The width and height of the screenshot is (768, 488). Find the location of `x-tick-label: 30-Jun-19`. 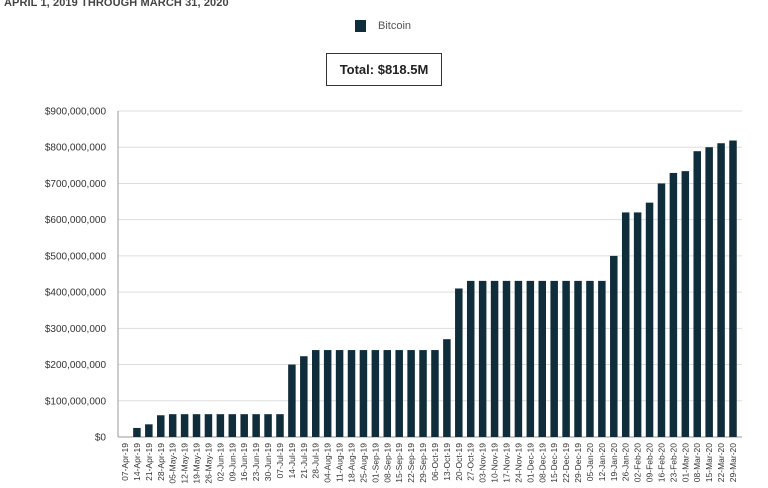

x-tick-label: 30-Jun-19 is located at coordinates (268, 462).